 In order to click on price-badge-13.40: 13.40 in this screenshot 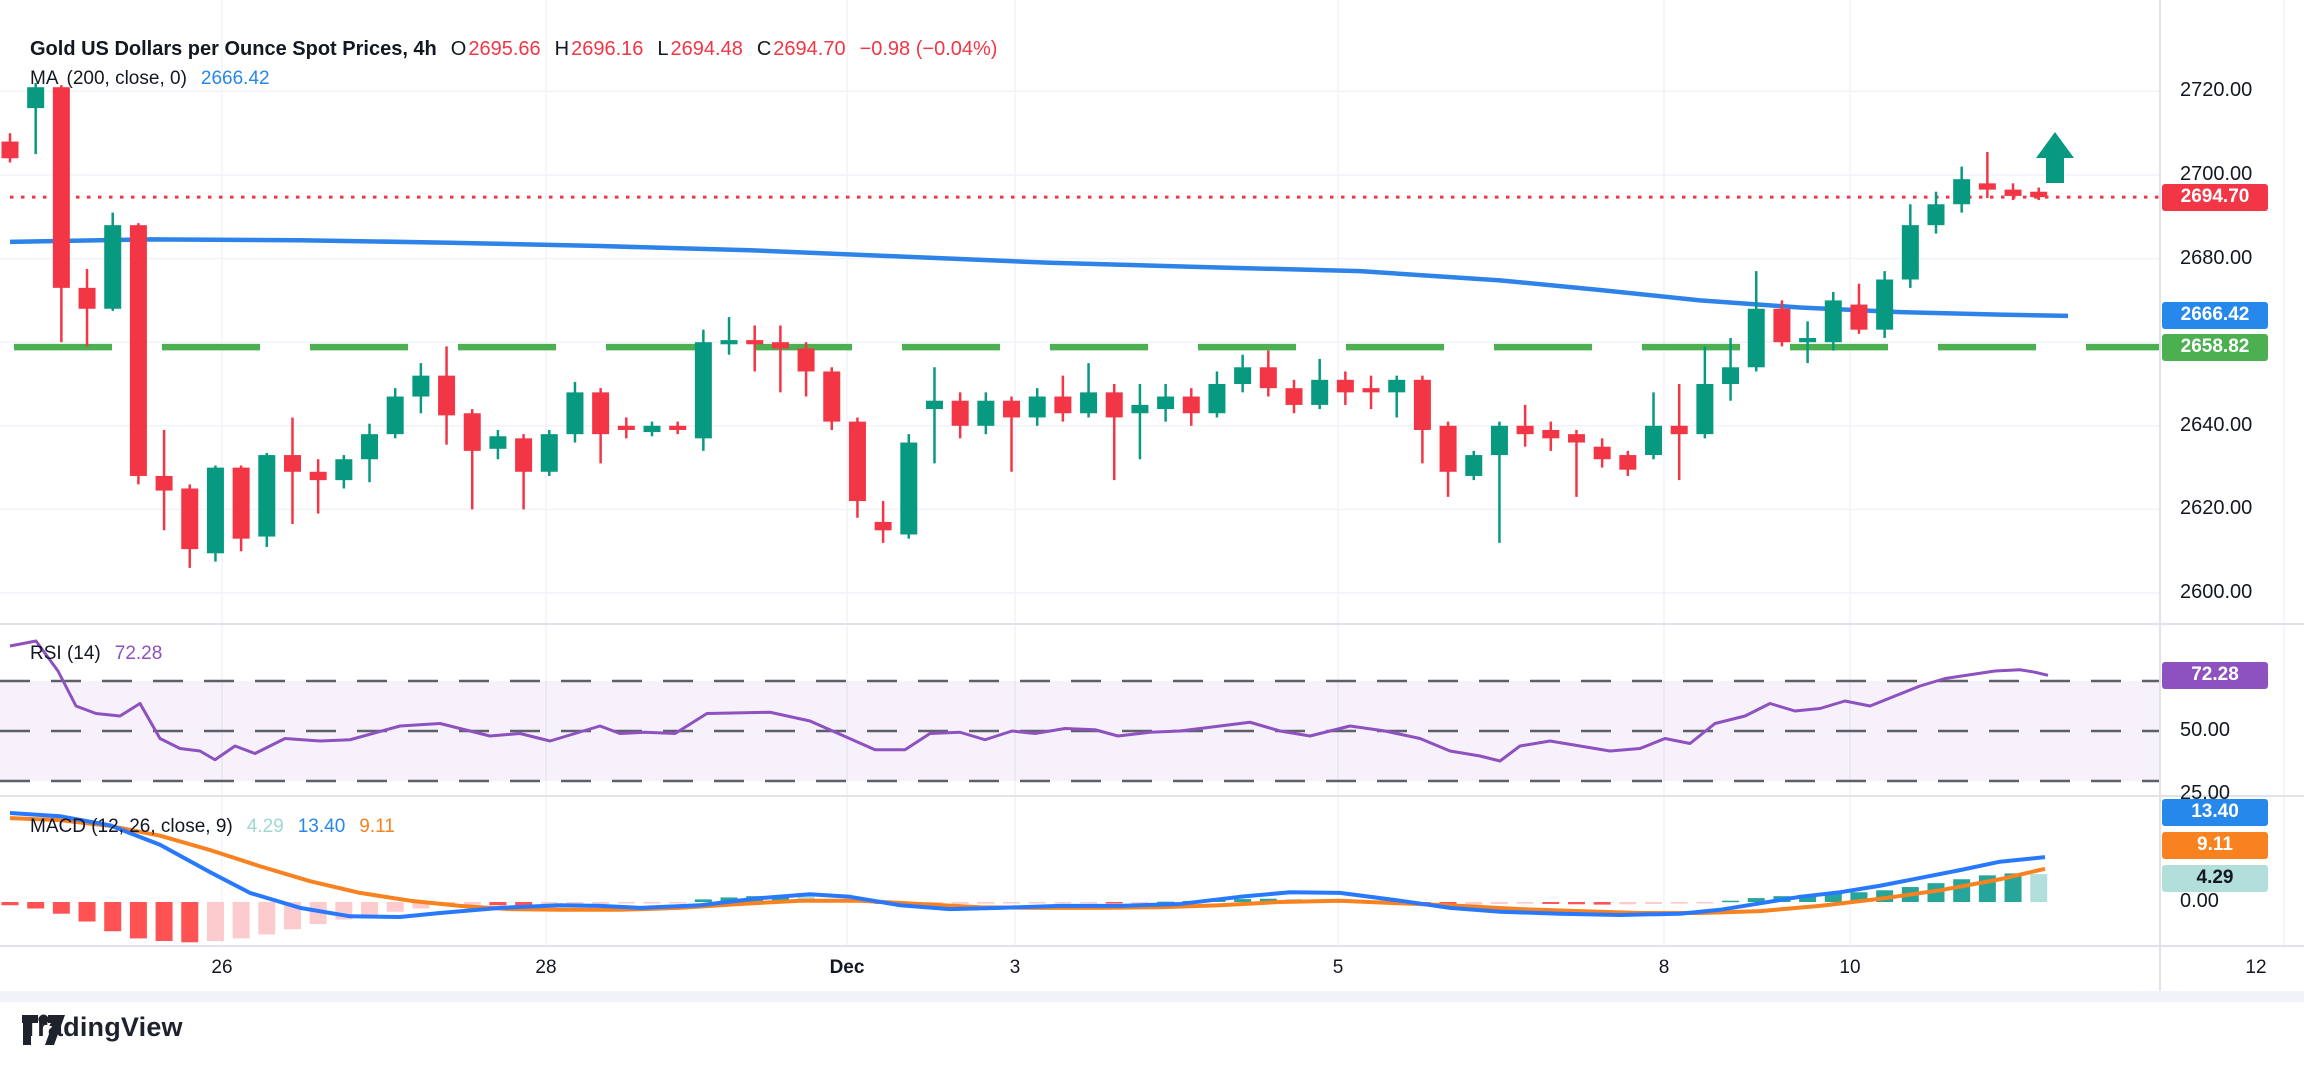, I will do `click(2215, 812)`.